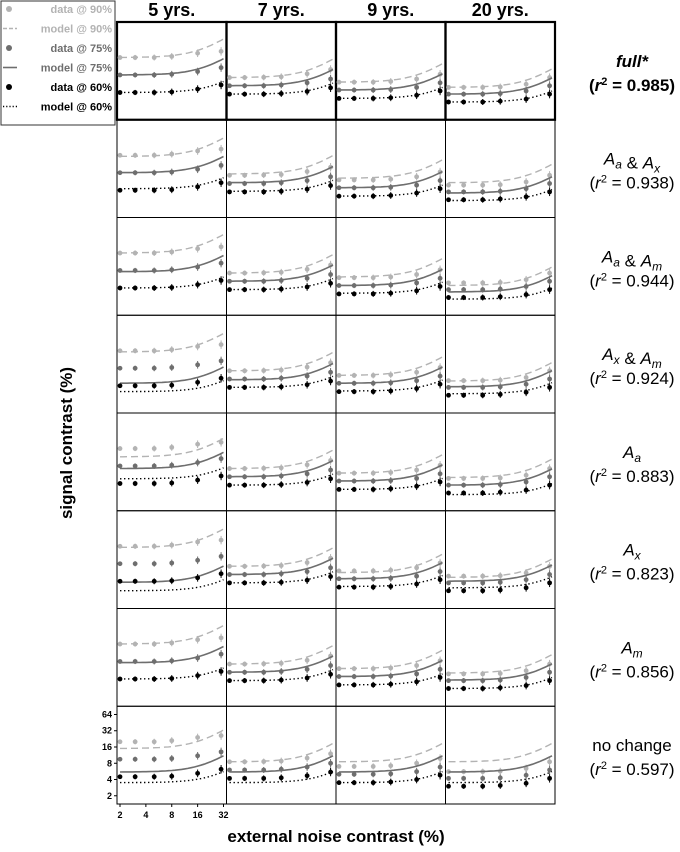 The image size is (680, 852). I want to click on legend-label: data @ 60%, so click(82, 88).